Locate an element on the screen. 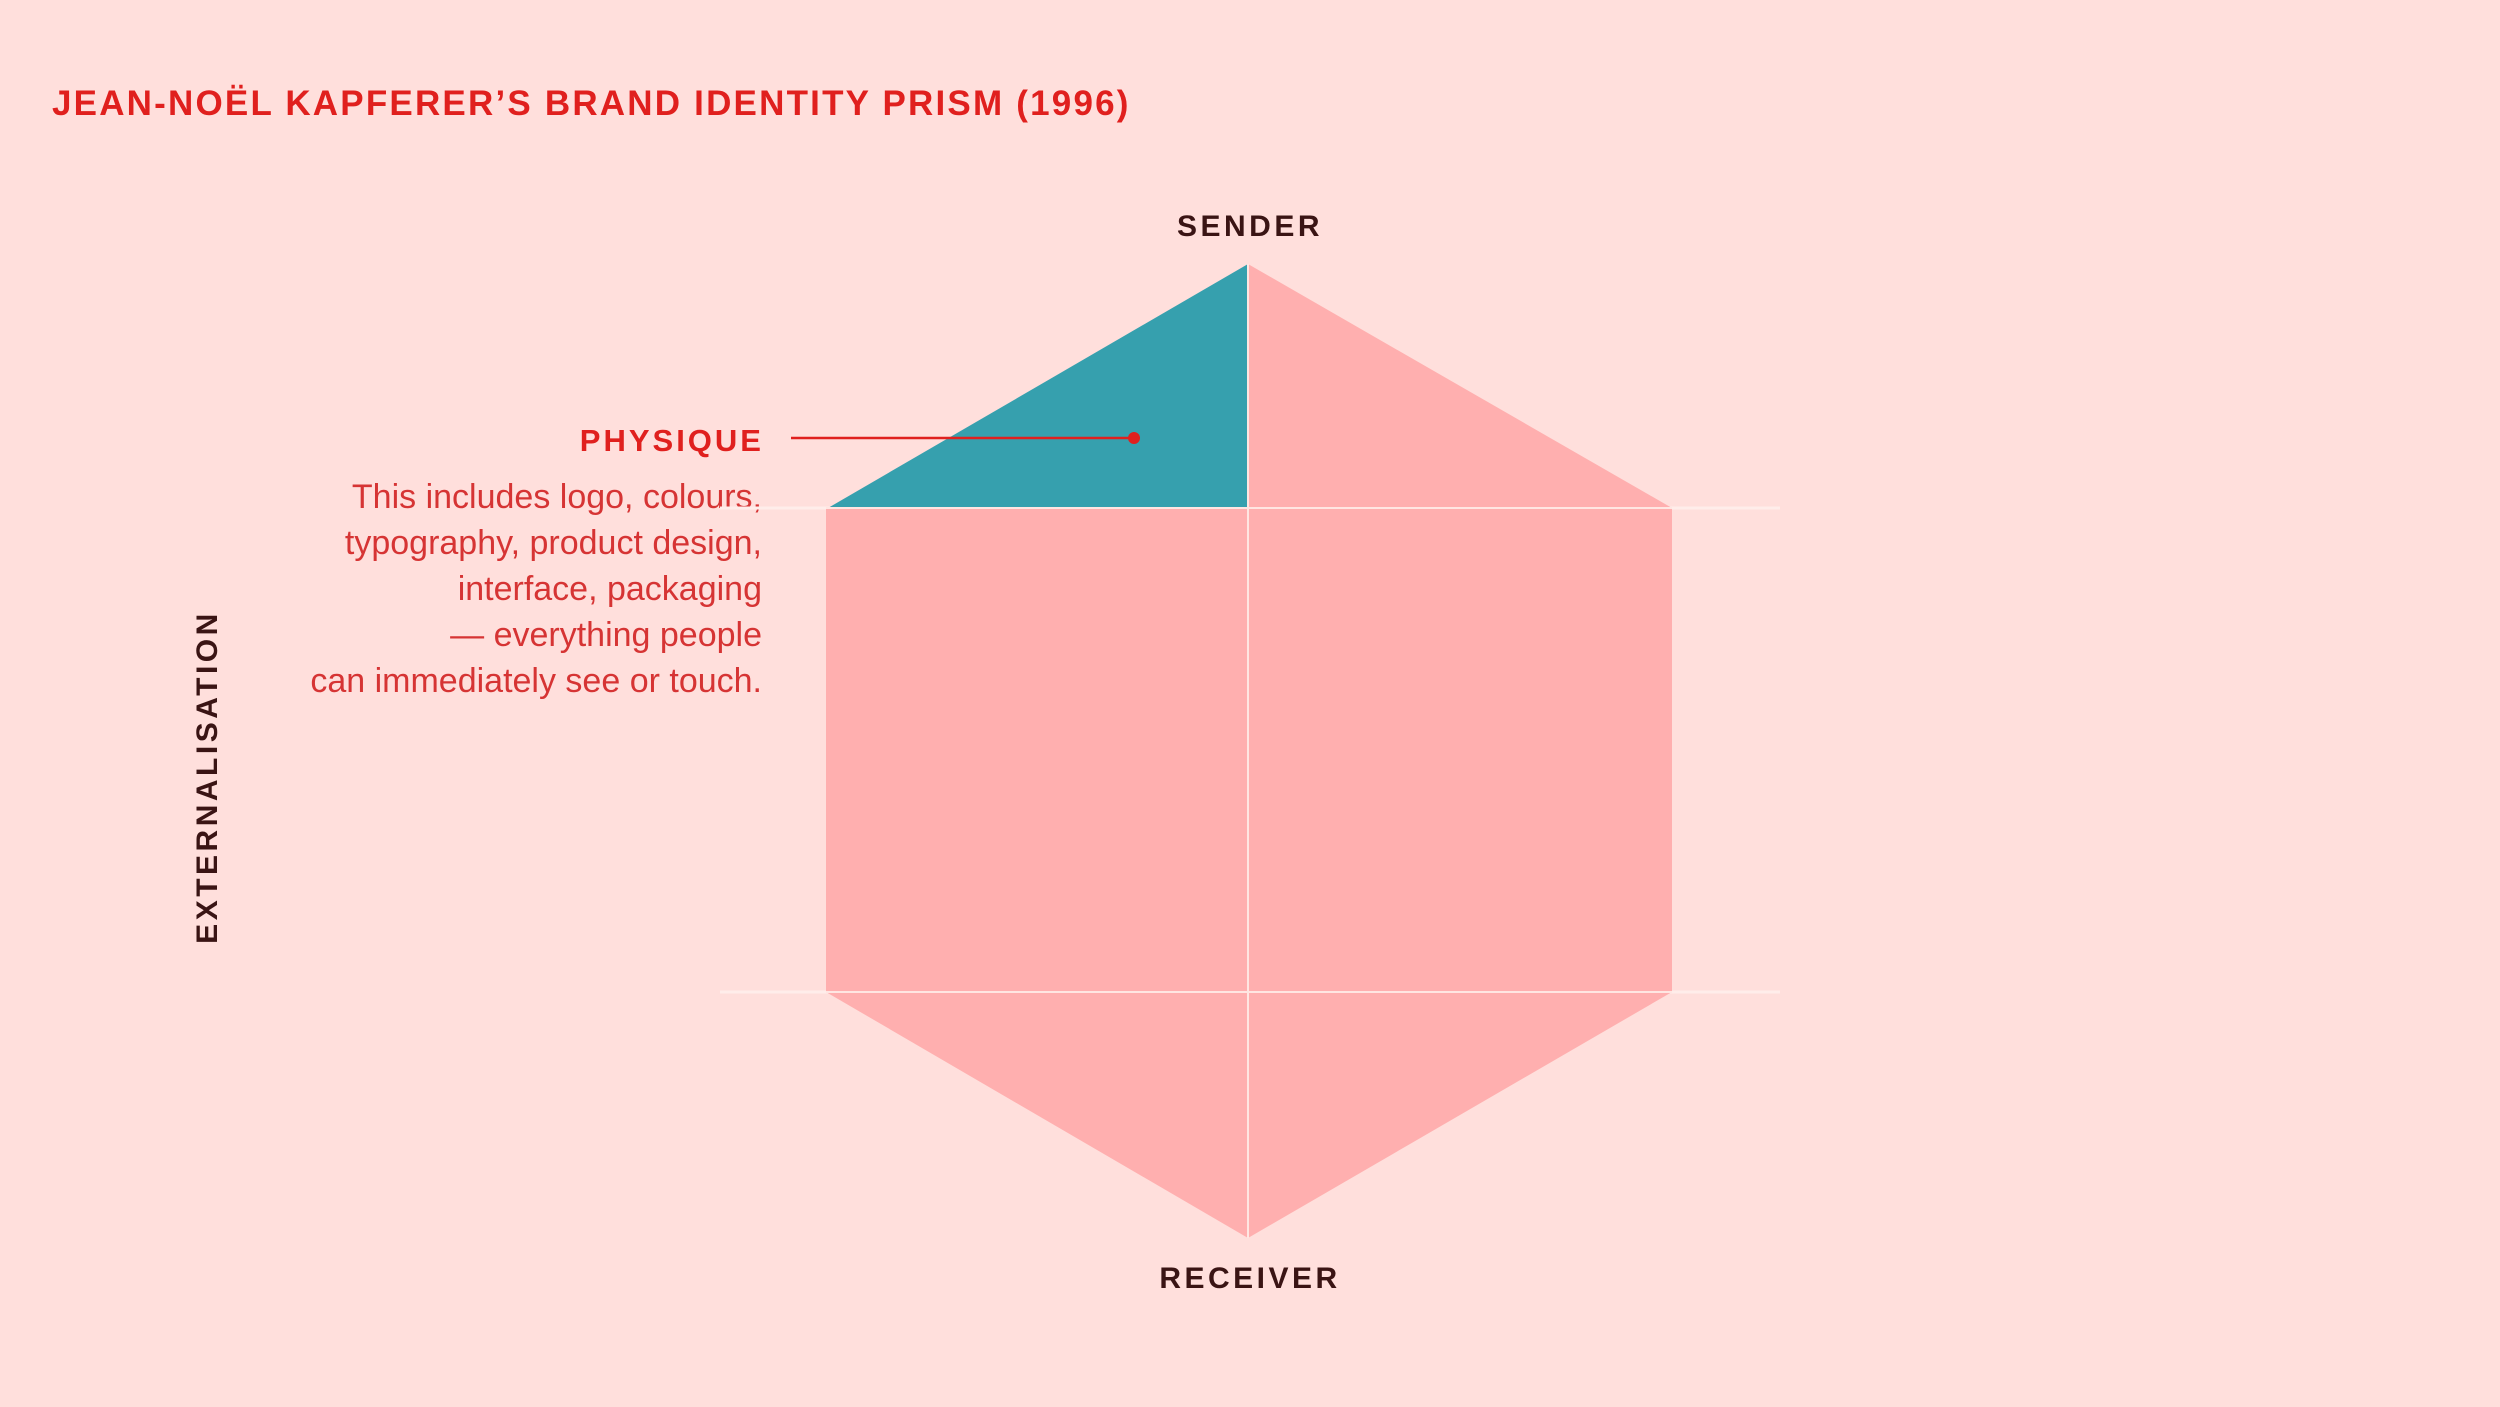 Image resolution: width=2500 pixels, height=1407 pixels. facet-bottom-right is located at coordinates (1460, 1115).